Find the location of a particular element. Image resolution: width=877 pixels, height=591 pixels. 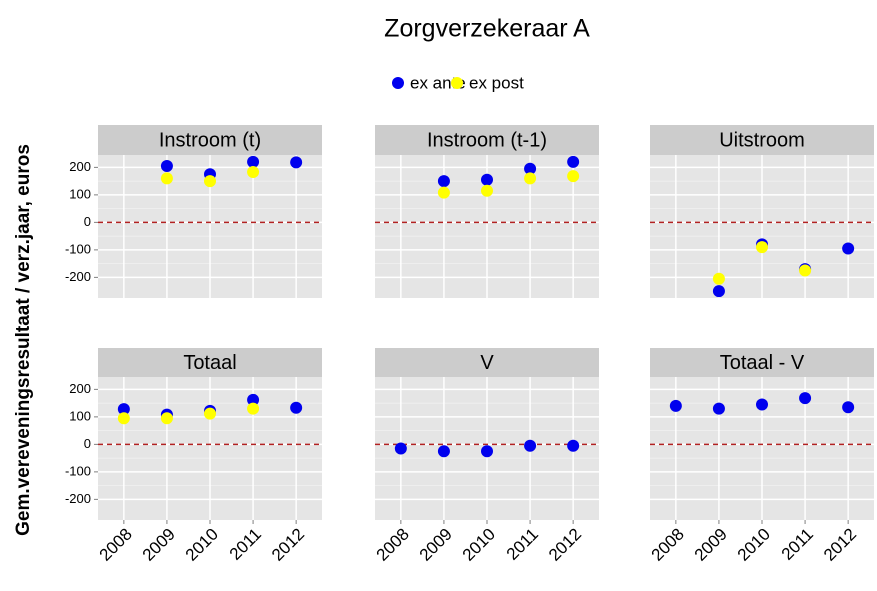

chart-title: Zorgverzekeraar A is located at coordinates (487, 29).